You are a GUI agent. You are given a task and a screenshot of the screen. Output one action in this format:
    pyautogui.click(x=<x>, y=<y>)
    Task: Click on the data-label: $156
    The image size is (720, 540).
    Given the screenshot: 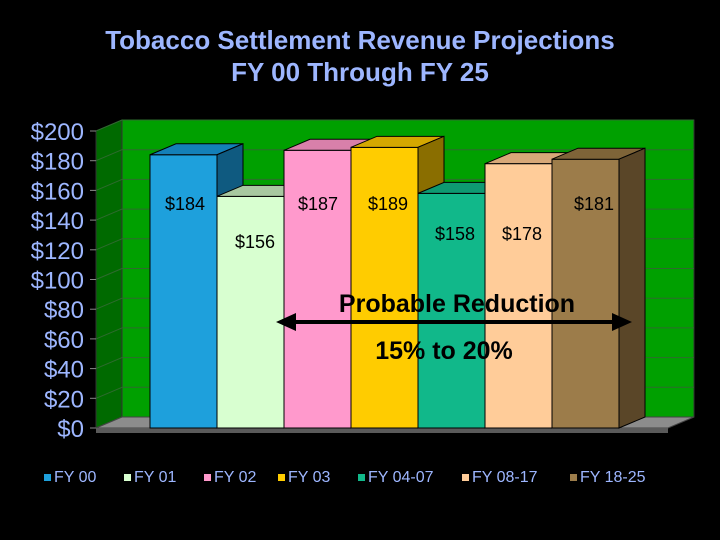 What is the action you would take?
    pyautogui.click(x=255, y=242)
    